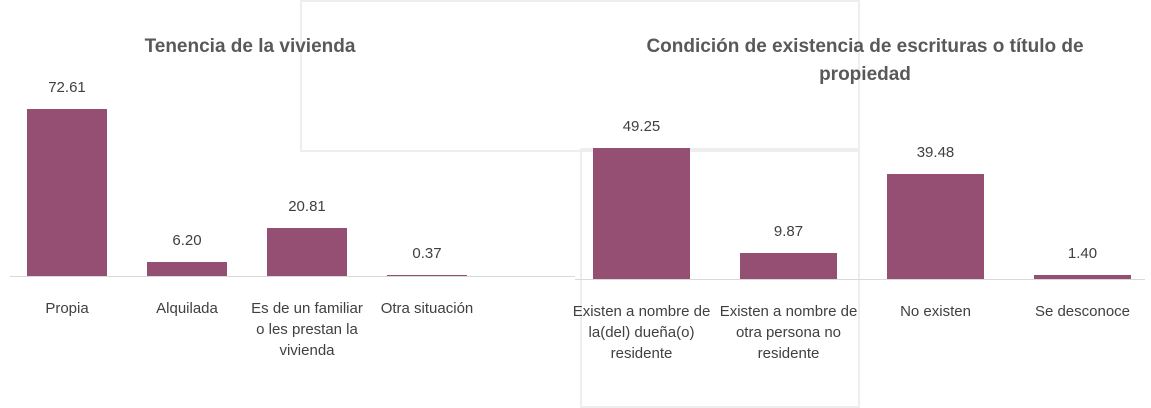 This screenshot has height=408, width=1151. What do you see at coordinates (427, 308) in the screenshot?
I see `x-tick-label: Otra situación` at bounding box center [427, 308].